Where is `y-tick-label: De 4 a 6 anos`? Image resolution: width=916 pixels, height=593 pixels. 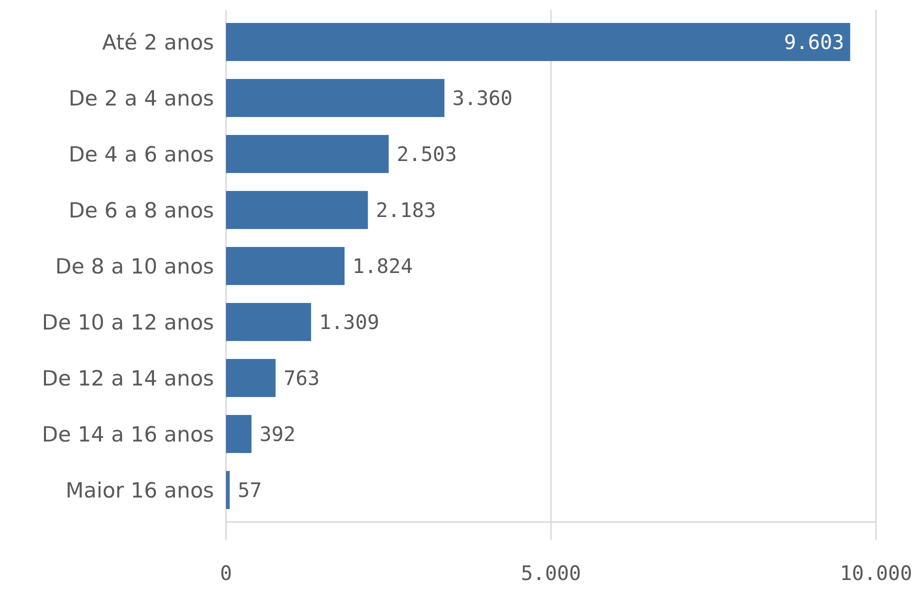
y-tick-label: De 4 a 6 anos is located at coordinates (141, 154).